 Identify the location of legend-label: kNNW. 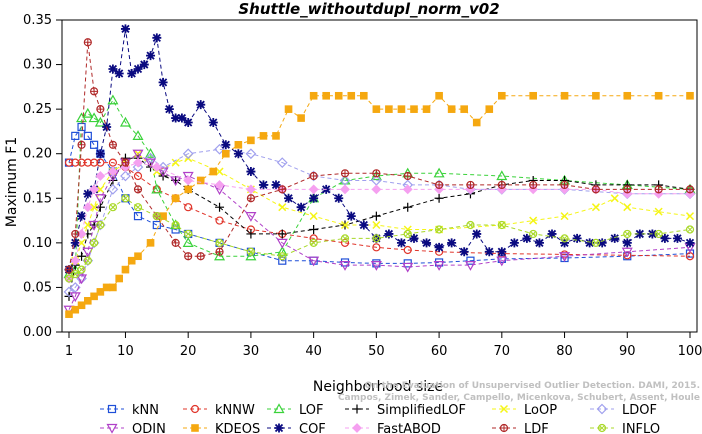
(235, 410).